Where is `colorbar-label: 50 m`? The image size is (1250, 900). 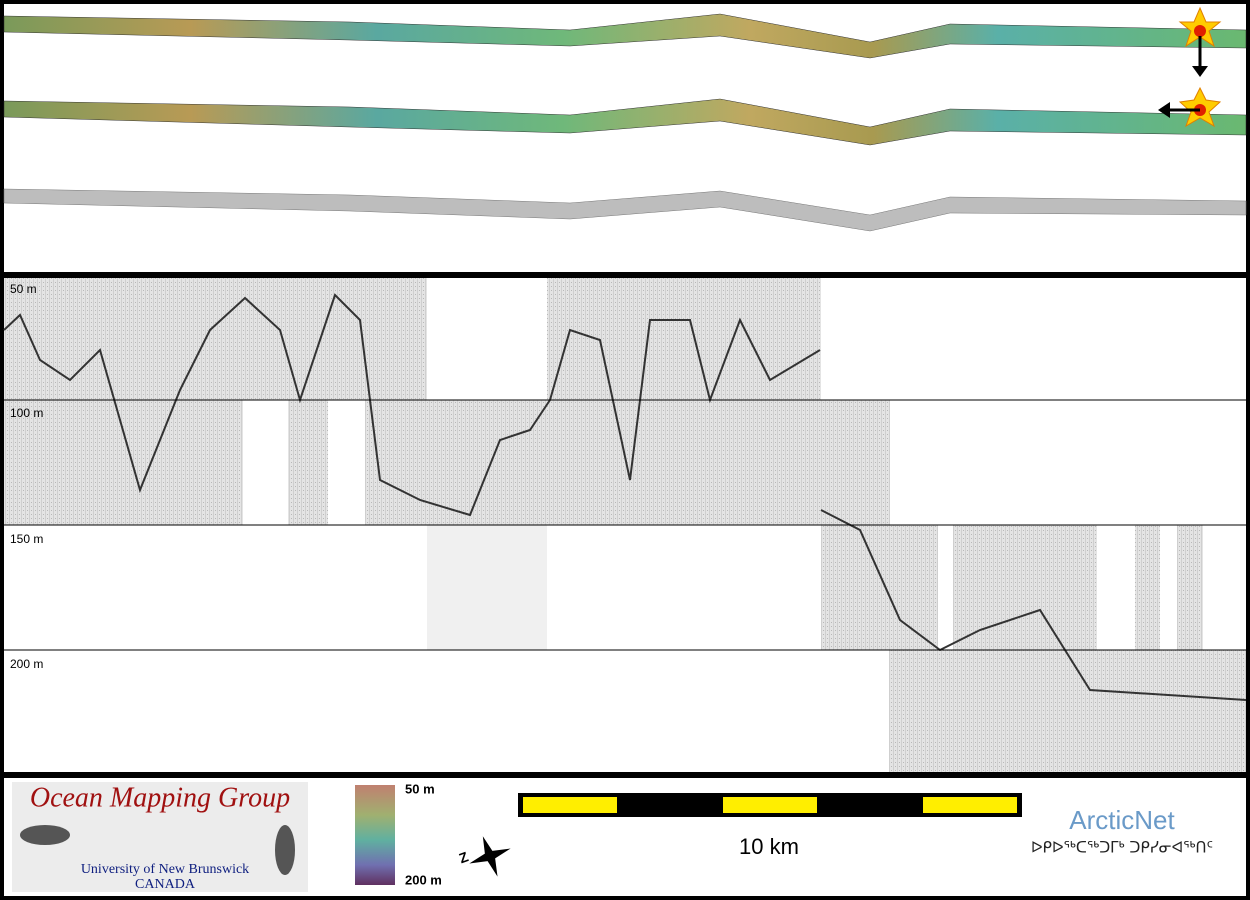 colorbar-label: 50 m is located at coordinates (420, 788).